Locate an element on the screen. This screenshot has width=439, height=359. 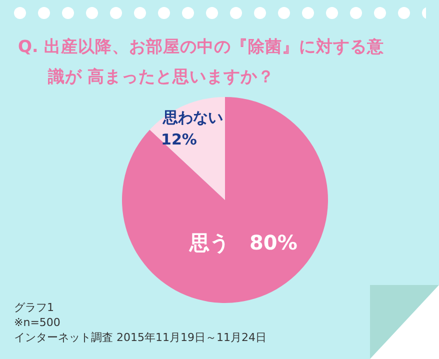
slice-label: 思わない is located at coordinates (192, 117).